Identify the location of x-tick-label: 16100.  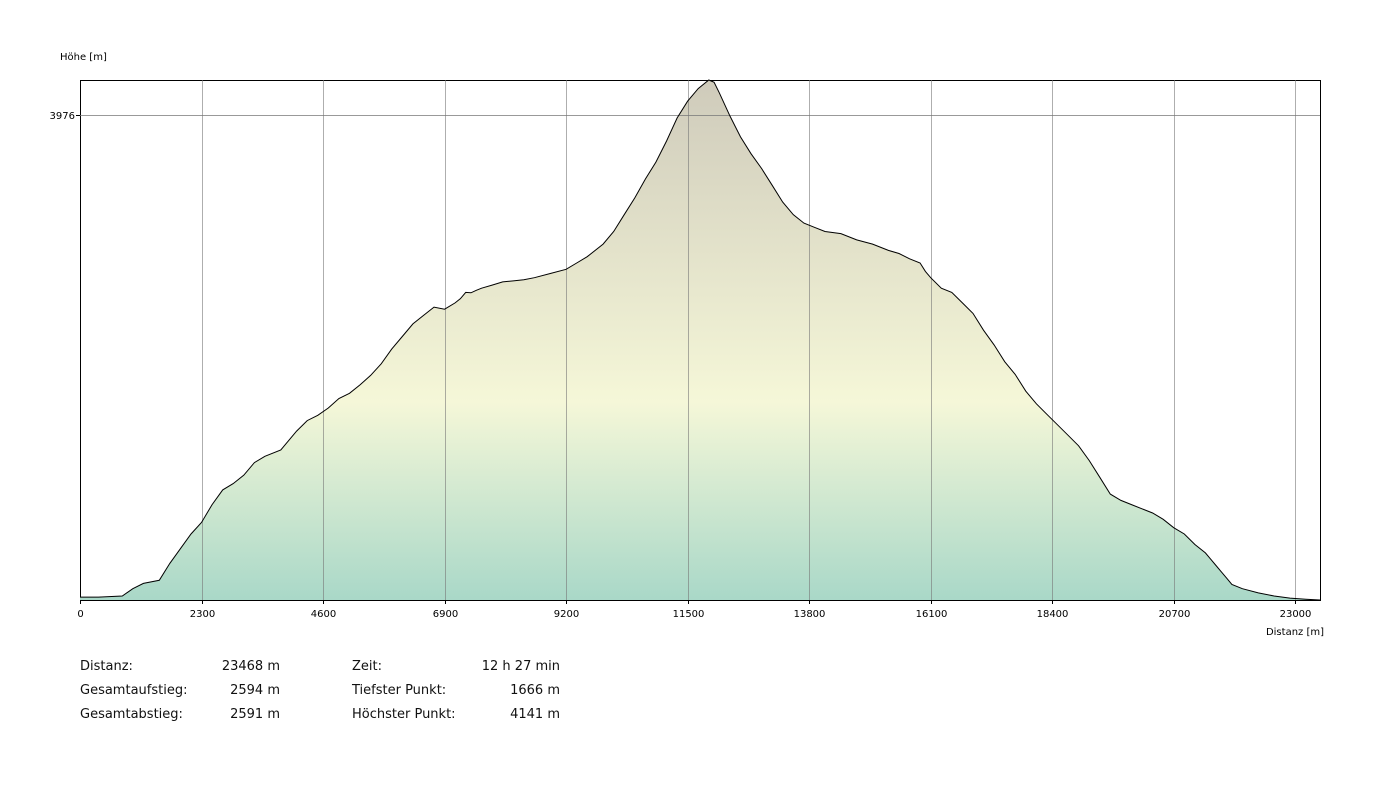
(932, 614).